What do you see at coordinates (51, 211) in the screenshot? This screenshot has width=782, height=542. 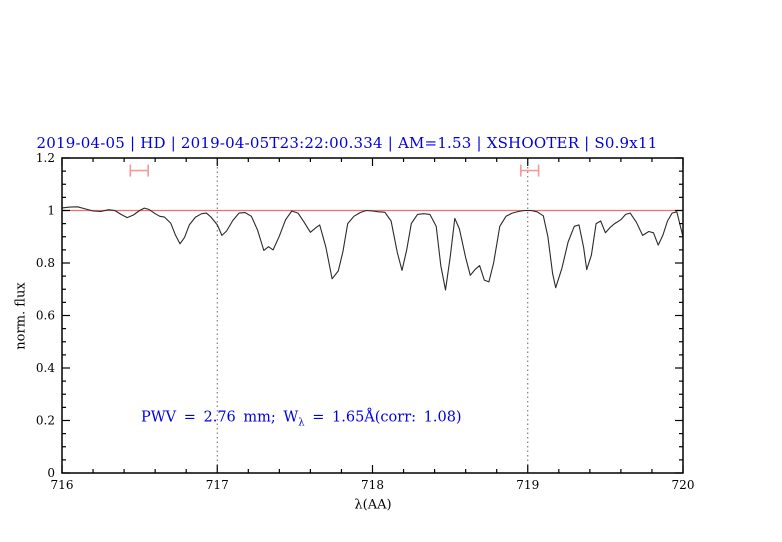 I see `y-tick-label: 1` at bounding box center [51, 211].